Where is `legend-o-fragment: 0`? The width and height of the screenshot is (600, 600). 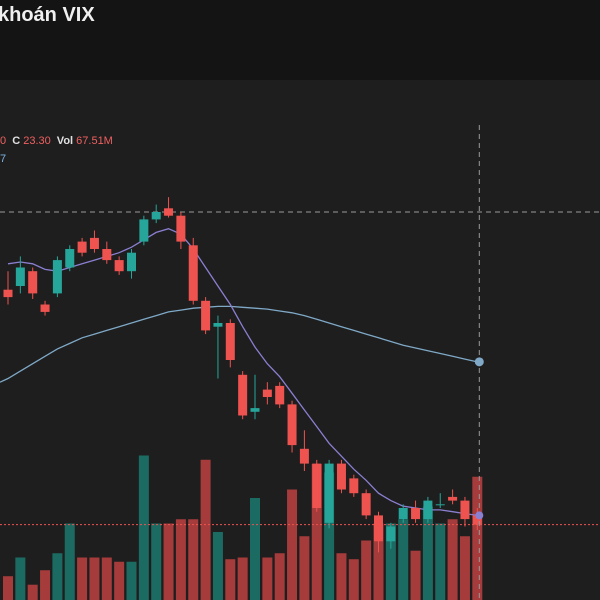 legend-o-fragment: 0 is located at coordinates (3, 141).